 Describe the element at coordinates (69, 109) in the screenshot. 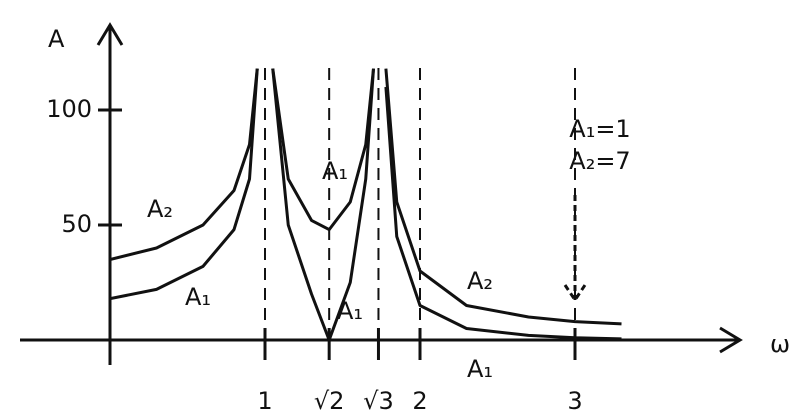

I see `y-tick-label: 100` at that location.